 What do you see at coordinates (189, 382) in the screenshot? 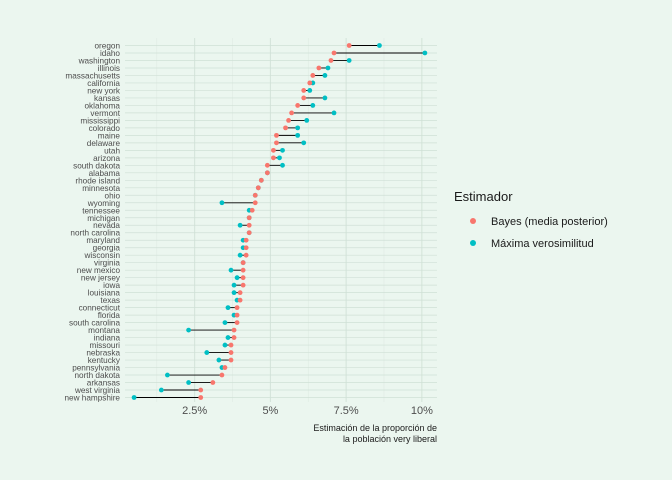
I see `point-mle-arkansas` at bounding box center [189, 382].